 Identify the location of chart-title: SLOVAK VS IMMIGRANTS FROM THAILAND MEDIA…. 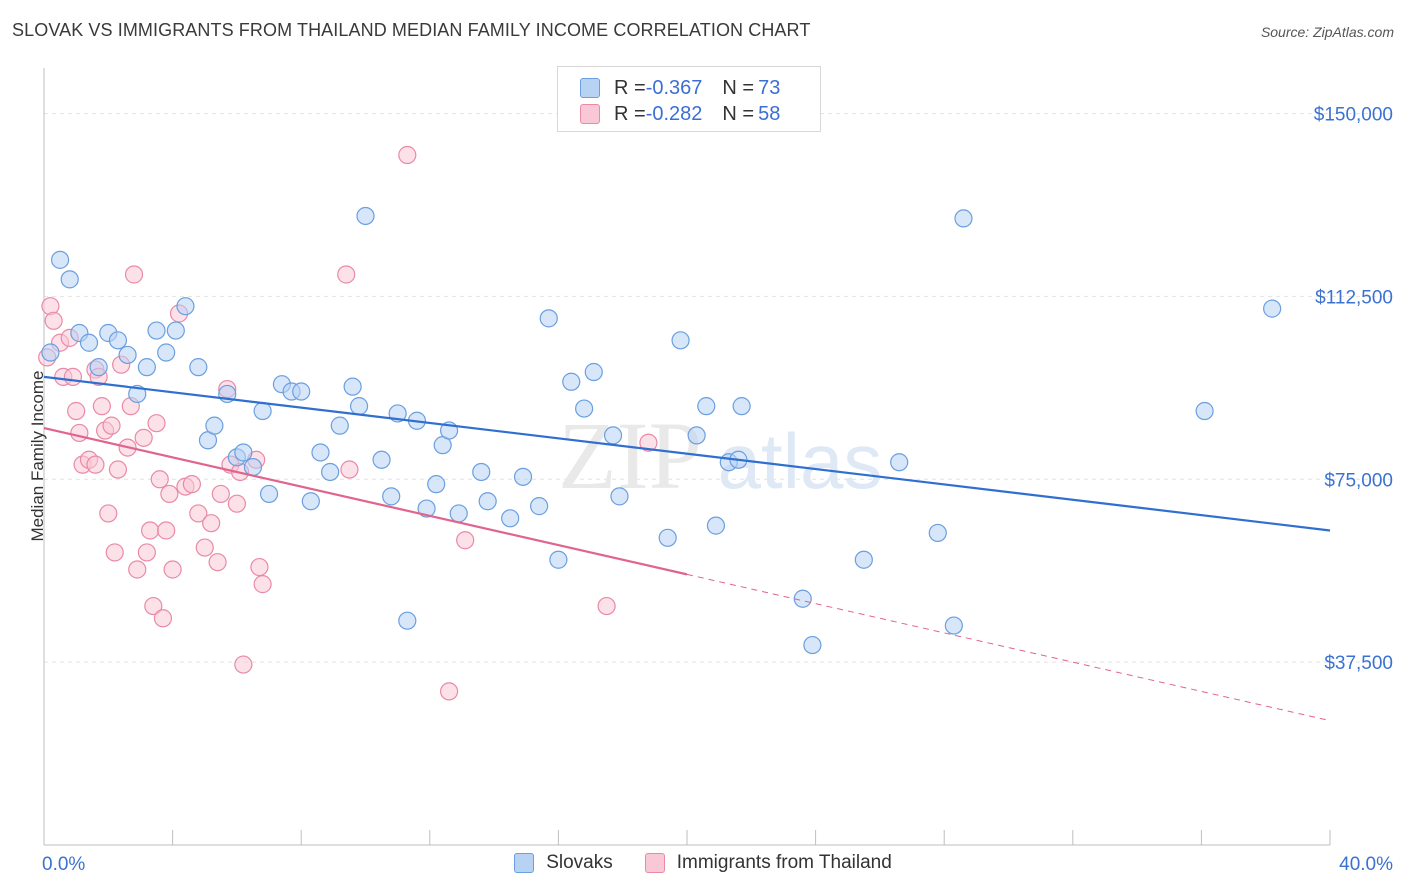
(411, 30).